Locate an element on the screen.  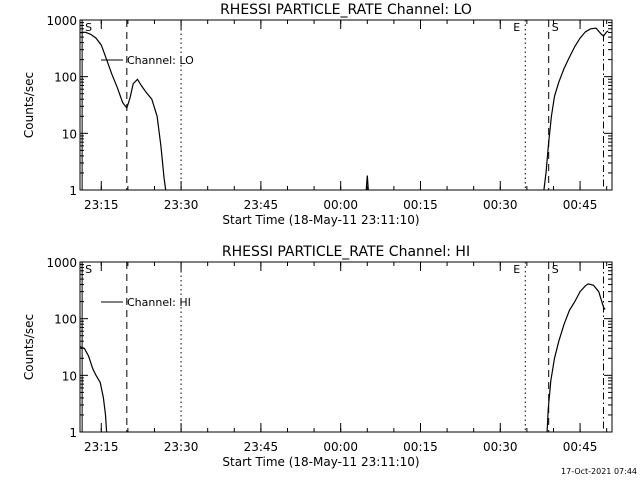
y-tick-label-lo: 10 is located at coordinates (69, 134).